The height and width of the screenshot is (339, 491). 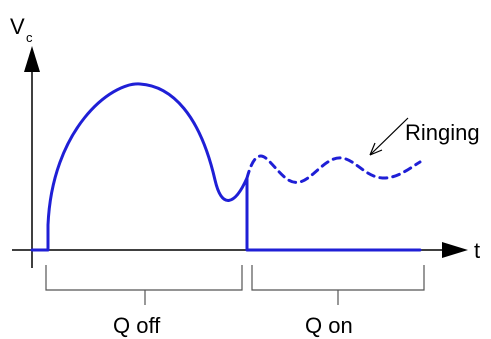 What do you see at coordinates (17, 26) in the screenshot?
I see `y-axis-label: V` at bounding box center [17, 26].